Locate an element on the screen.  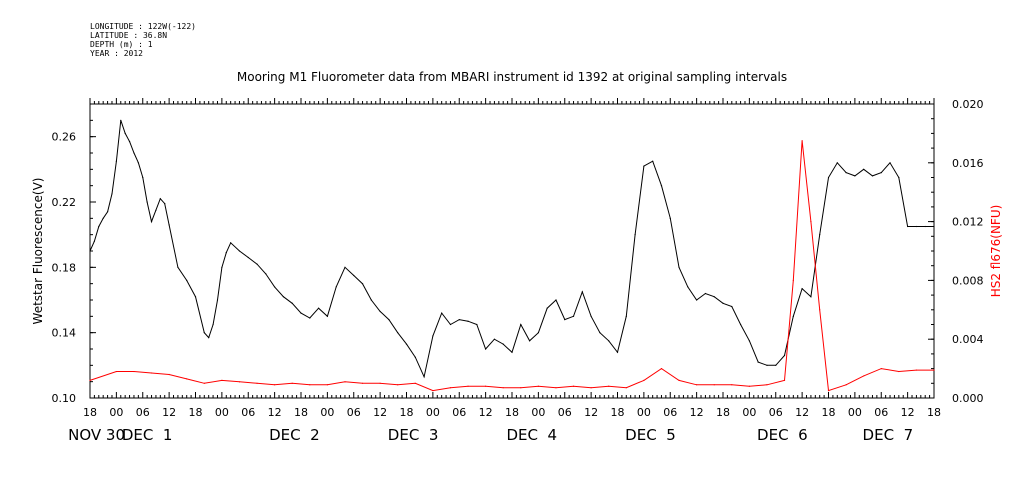
x-day-label: DEC 4 is located at coordinates (531, 435).